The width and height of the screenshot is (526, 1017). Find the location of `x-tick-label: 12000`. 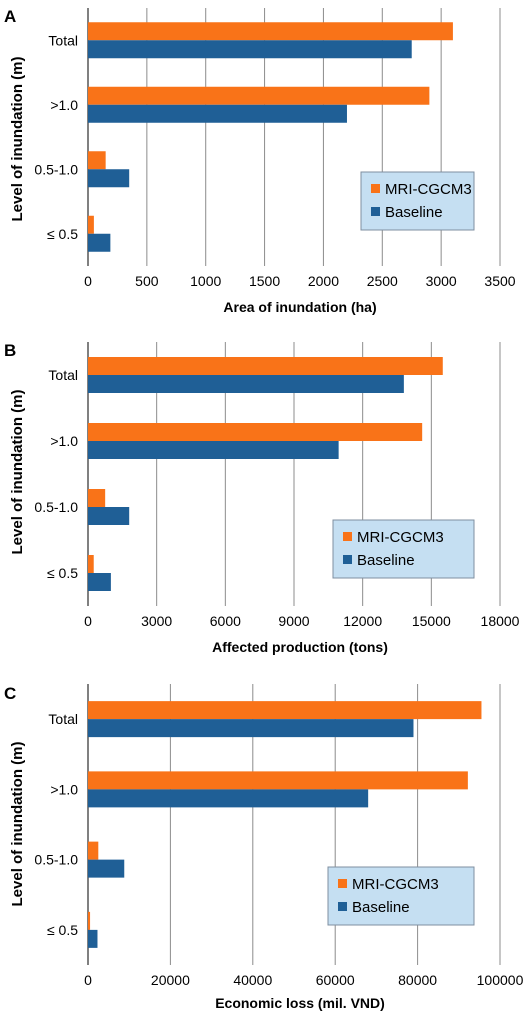

x-tick-label: 12000 is located at coordinates (362, 621).